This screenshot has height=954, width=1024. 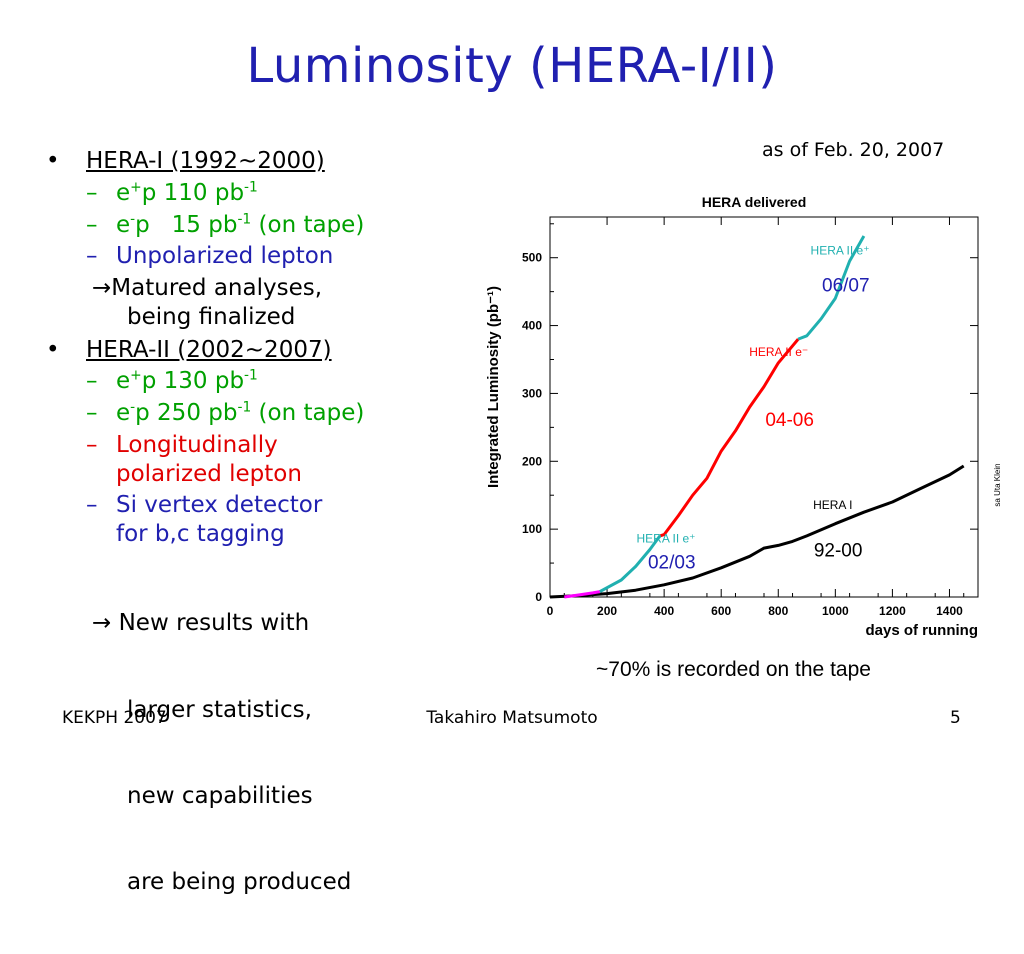 I want to click on hera1-item-eminus: – e-p 15 pb-1 (on tape), so click(x=225, y=224).